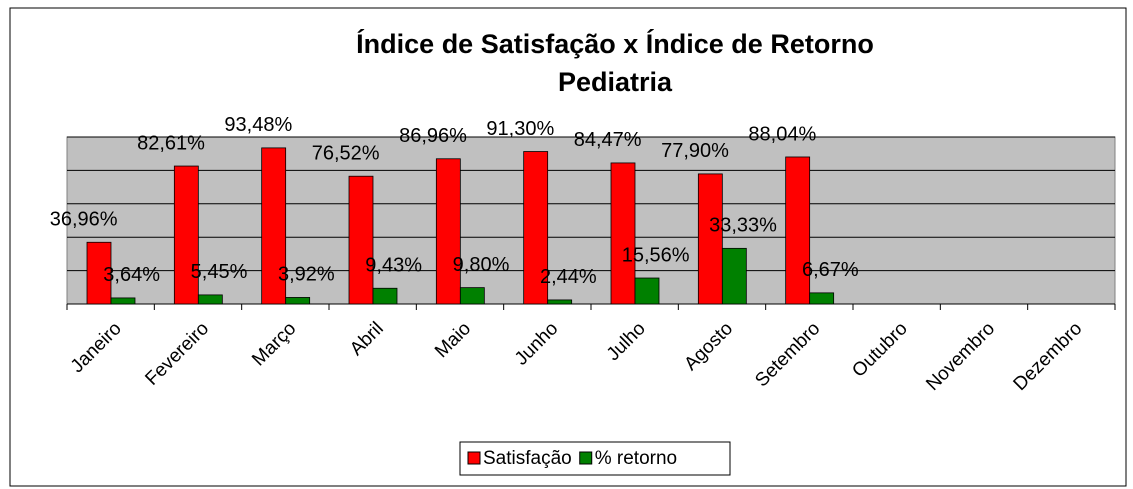  I want to click on data-label: 33,33%, so click(743, 226).